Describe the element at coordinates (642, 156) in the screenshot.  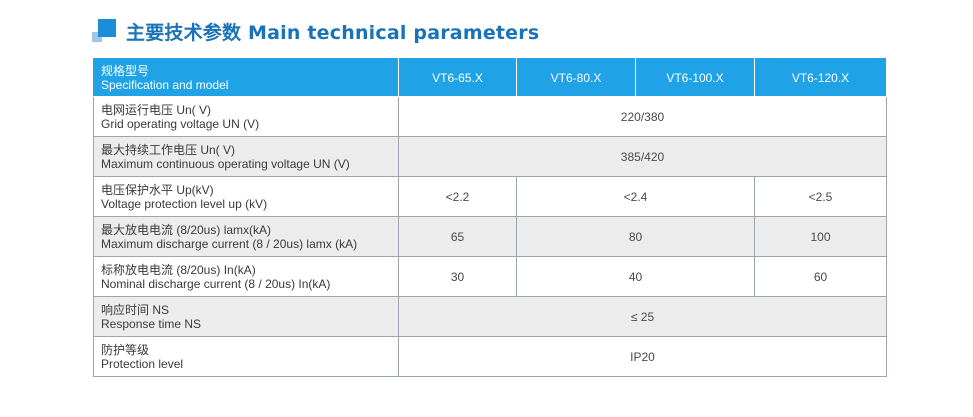
I see `value-max-continuous-voltage: 385/420` at that location.